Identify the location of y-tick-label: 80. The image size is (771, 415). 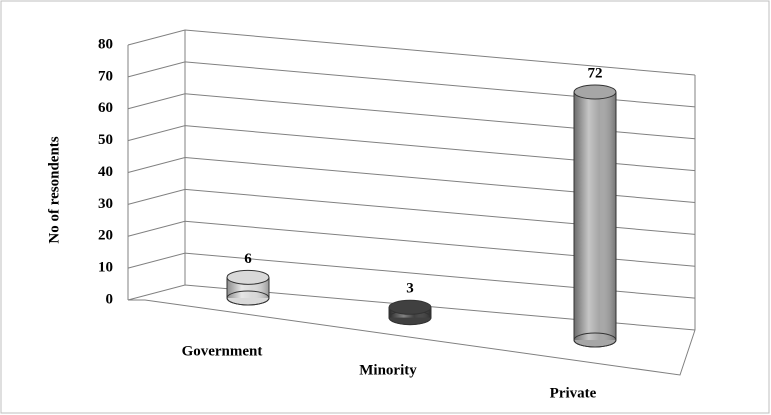
(105, 44).